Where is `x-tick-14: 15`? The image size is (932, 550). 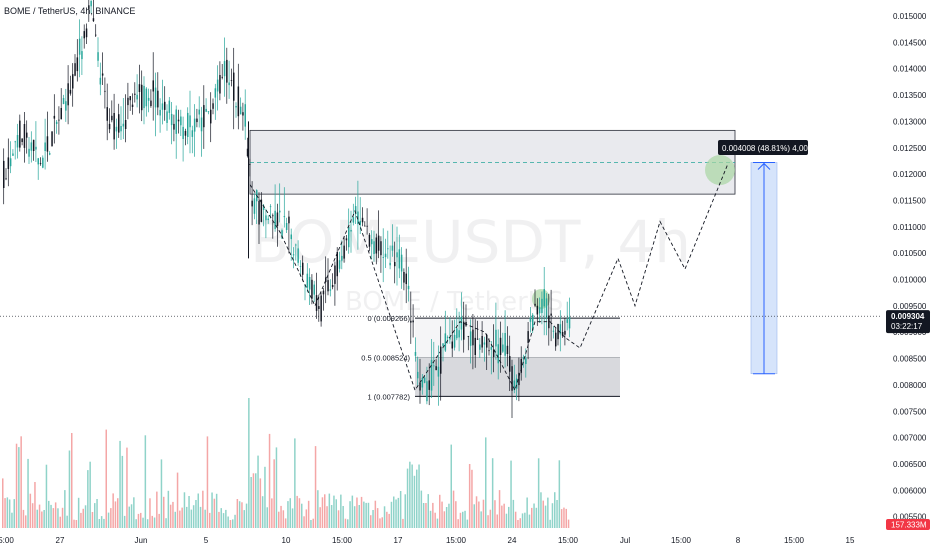
x-tick-14: 15 is located at coordinates (850, 540).